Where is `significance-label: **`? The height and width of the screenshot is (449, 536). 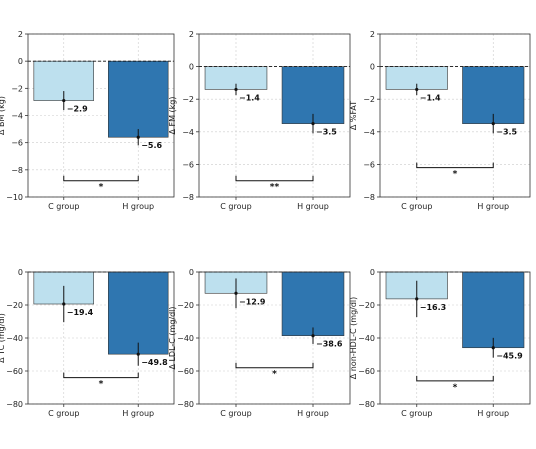
significance-label: ** is located at coordinates (275, 188).